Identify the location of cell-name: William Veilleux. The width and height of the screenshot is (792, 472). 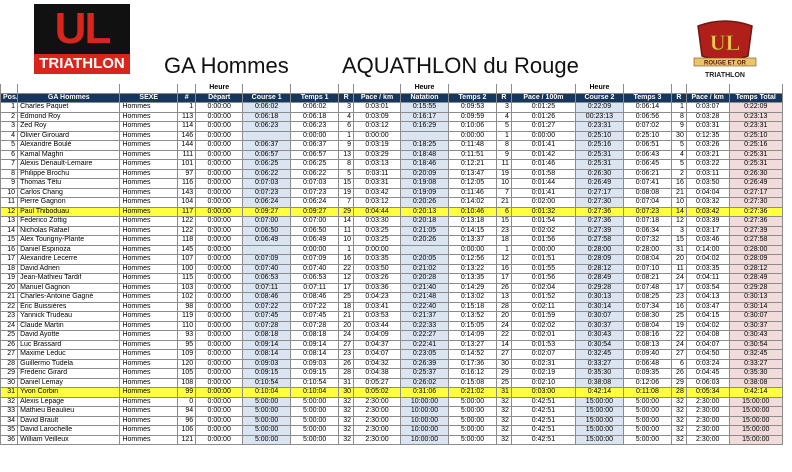
(69, 439).